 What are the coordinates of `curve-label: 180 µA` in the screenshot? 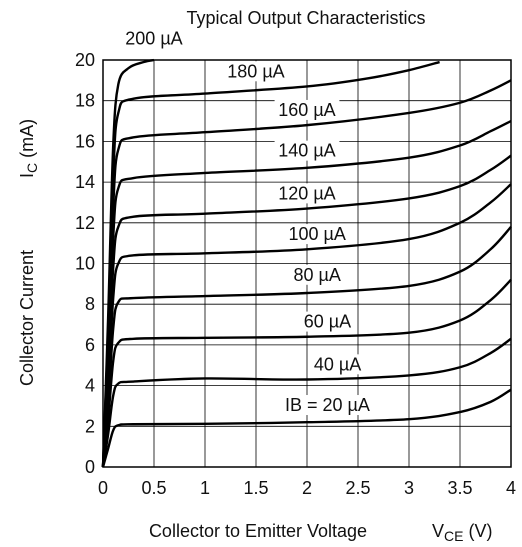 It's located at (255, 71).